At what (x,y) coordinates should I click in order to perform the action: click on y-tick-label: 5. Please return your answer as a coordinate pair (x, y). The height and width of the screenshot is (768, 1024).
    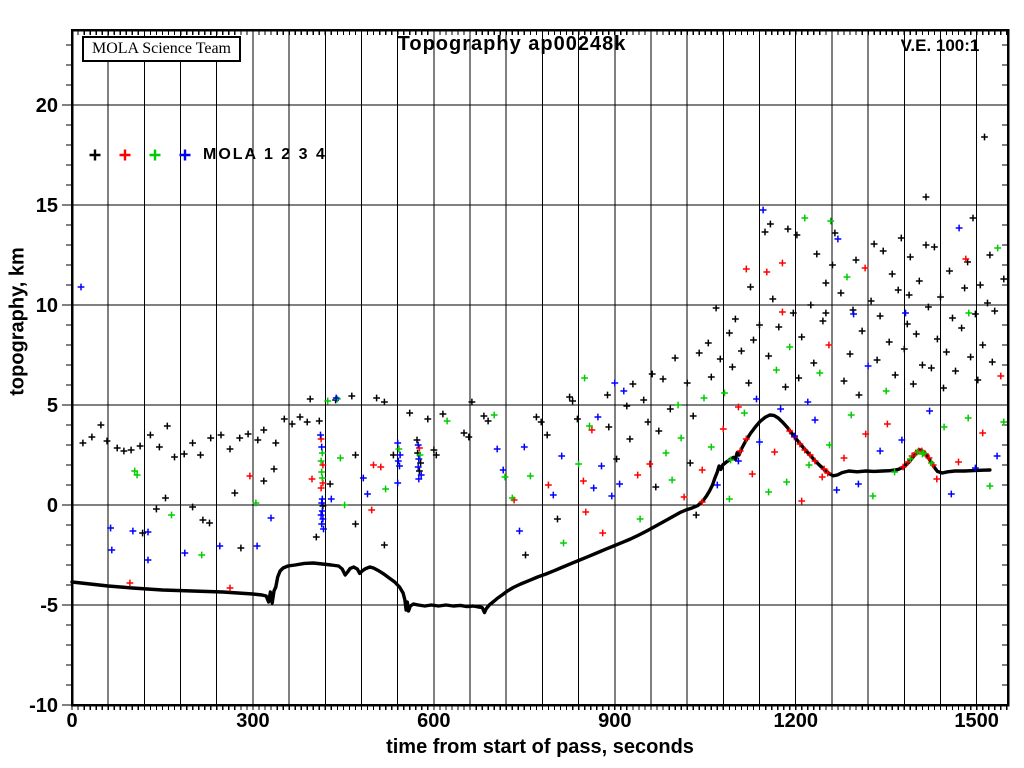
    Looking at the image, I should click on (52, 406).